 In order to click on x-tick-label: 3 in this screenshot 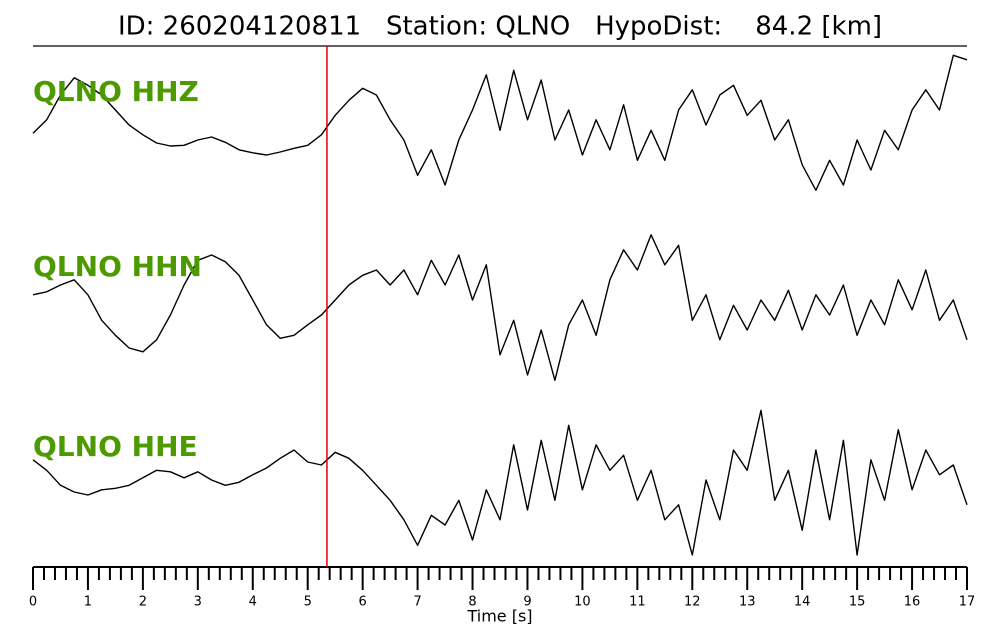, I will do `click(198, 602)`.